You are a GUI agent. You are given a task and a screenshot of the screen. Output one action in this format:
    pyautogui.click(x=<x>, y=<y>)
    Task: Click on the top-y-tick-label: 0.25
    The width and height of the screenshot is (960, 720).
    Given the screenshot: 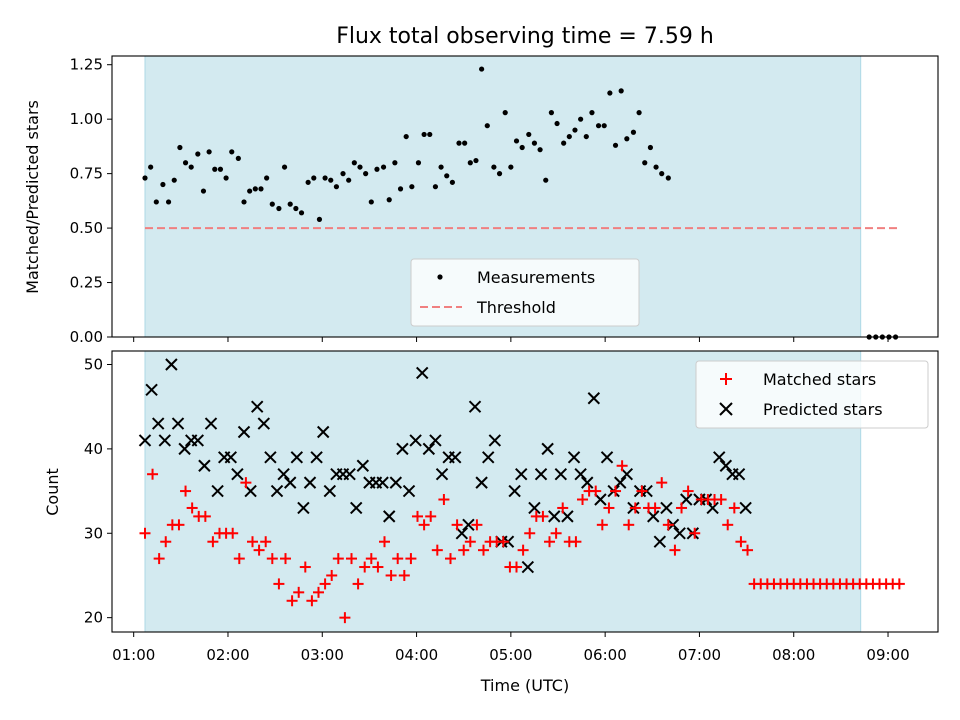 What is the action you would take?
    pyautogui.click(x=86, y=283)
    